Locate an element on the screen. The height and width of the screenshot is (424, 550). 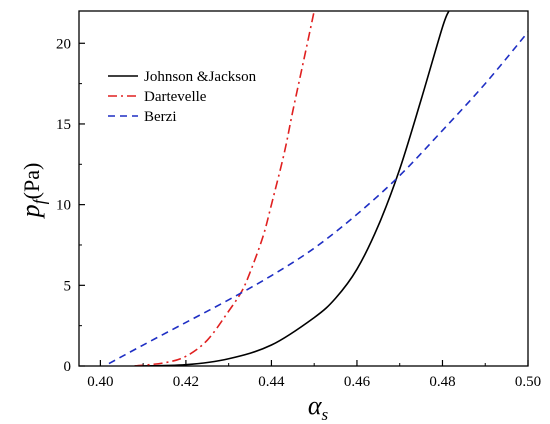
y-tick-label: 5 is located at coordinates (68, 286).